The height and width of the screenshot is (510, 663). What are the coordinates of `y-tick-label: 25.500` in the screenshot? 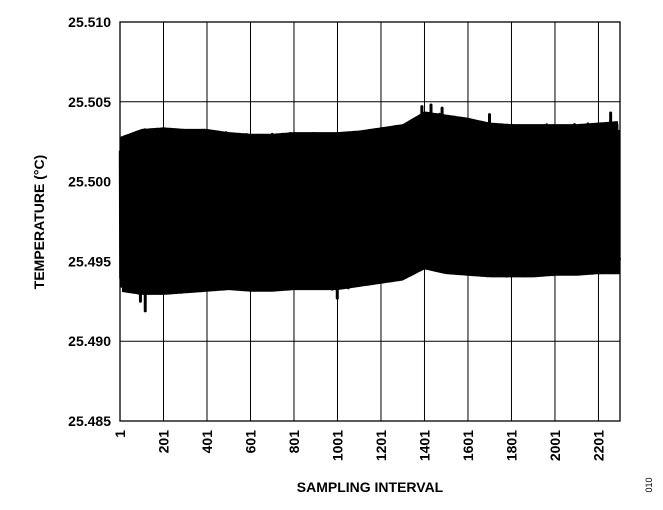 It's located at (89, 182).